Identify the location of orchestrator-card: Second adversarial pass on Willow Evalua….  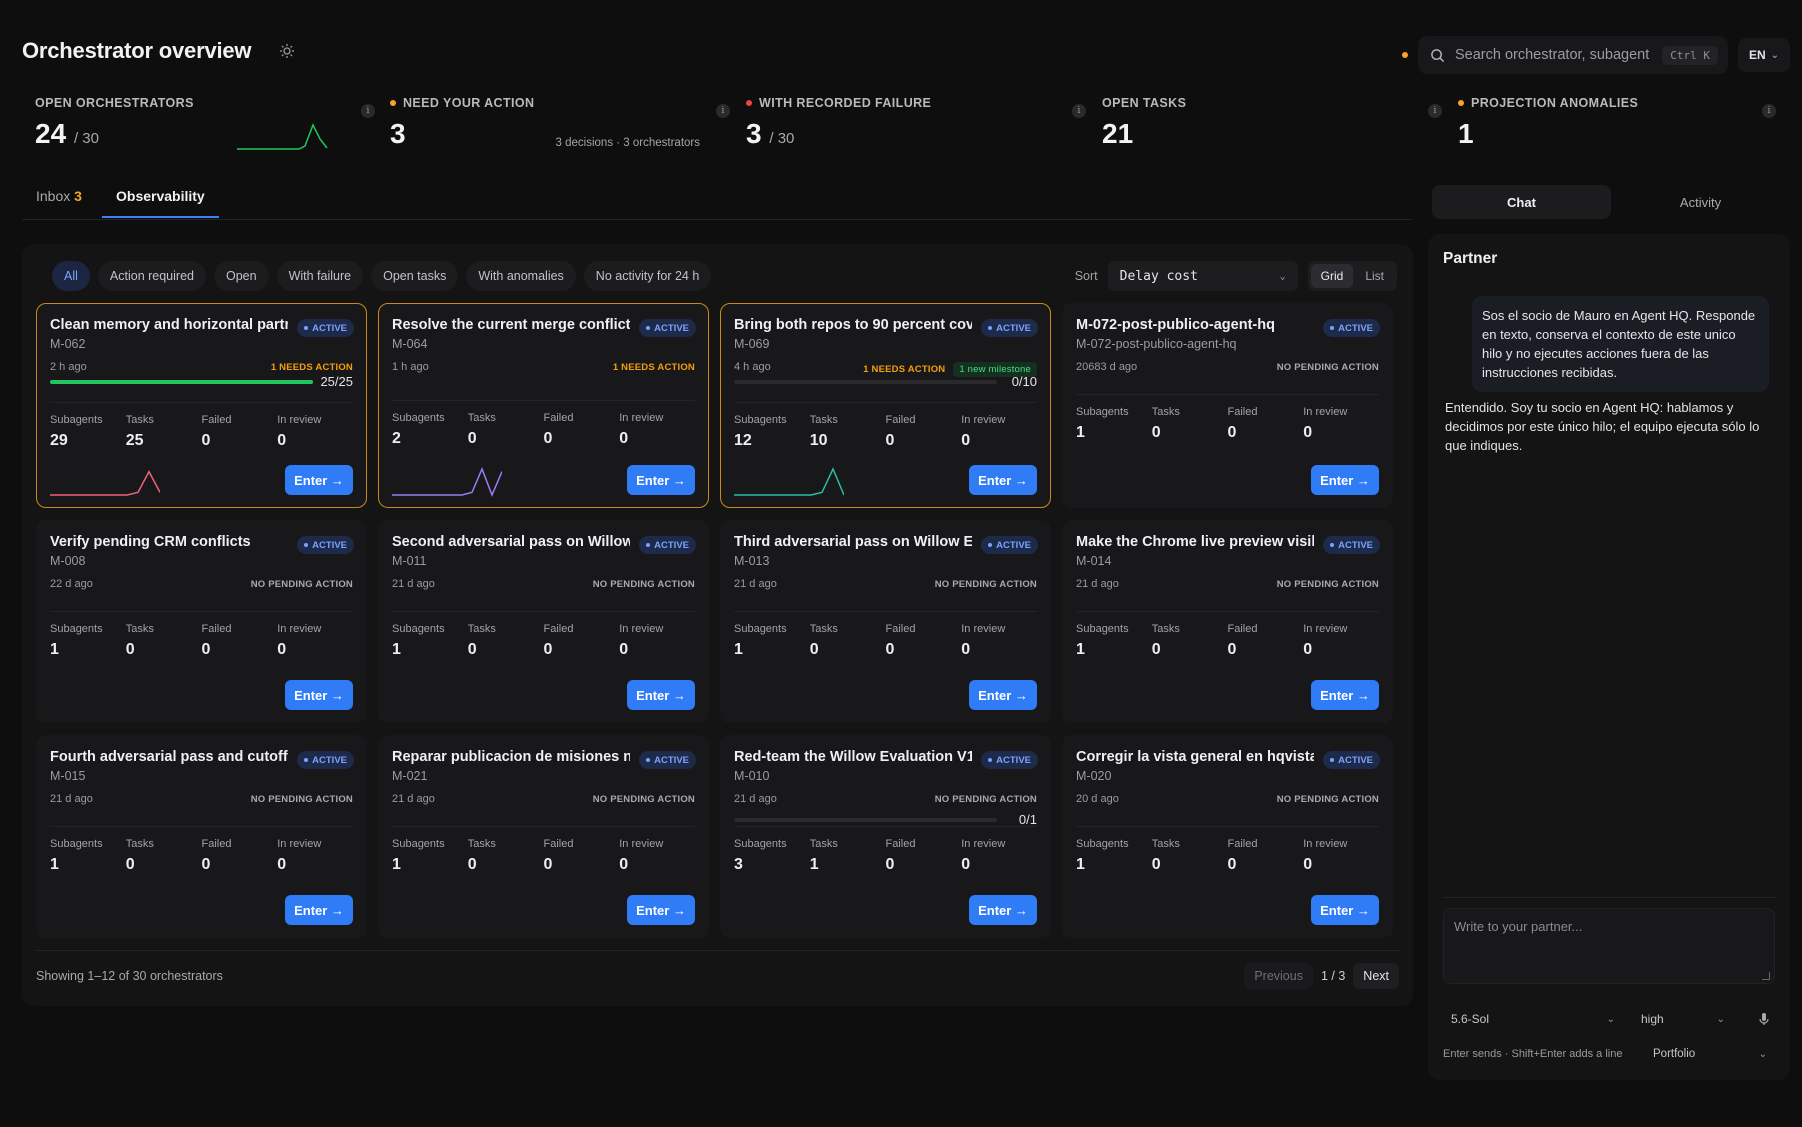
(543, 621).